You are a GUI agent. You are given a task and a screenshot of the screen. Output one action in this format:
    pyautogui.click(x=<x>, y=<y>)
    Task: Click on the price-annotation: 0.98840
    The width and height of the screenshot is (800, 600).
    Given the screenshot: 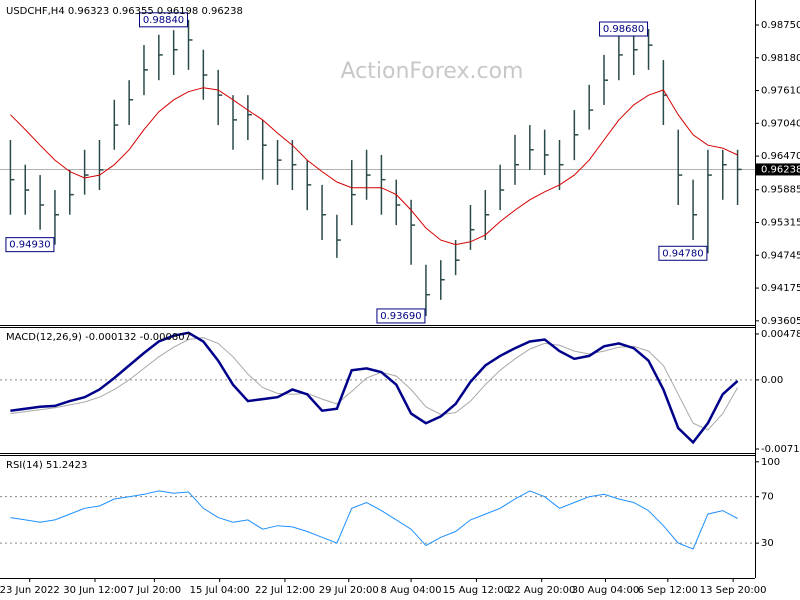 What is the action you would take?
    pyautogui.click(x=163, y=20)
    